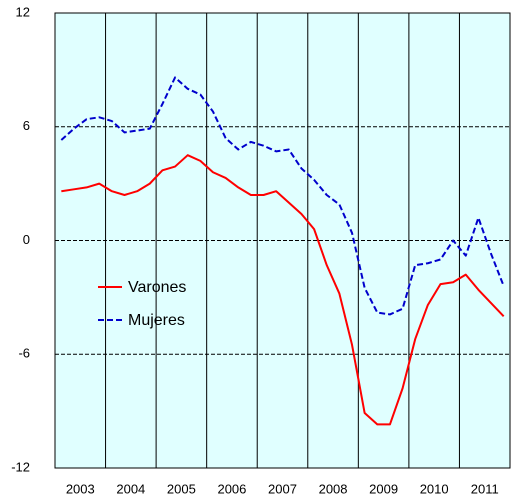 The height and width of the screenshot is (504, 513). I want to click on y-tick-label: -12, so click(20, 466).